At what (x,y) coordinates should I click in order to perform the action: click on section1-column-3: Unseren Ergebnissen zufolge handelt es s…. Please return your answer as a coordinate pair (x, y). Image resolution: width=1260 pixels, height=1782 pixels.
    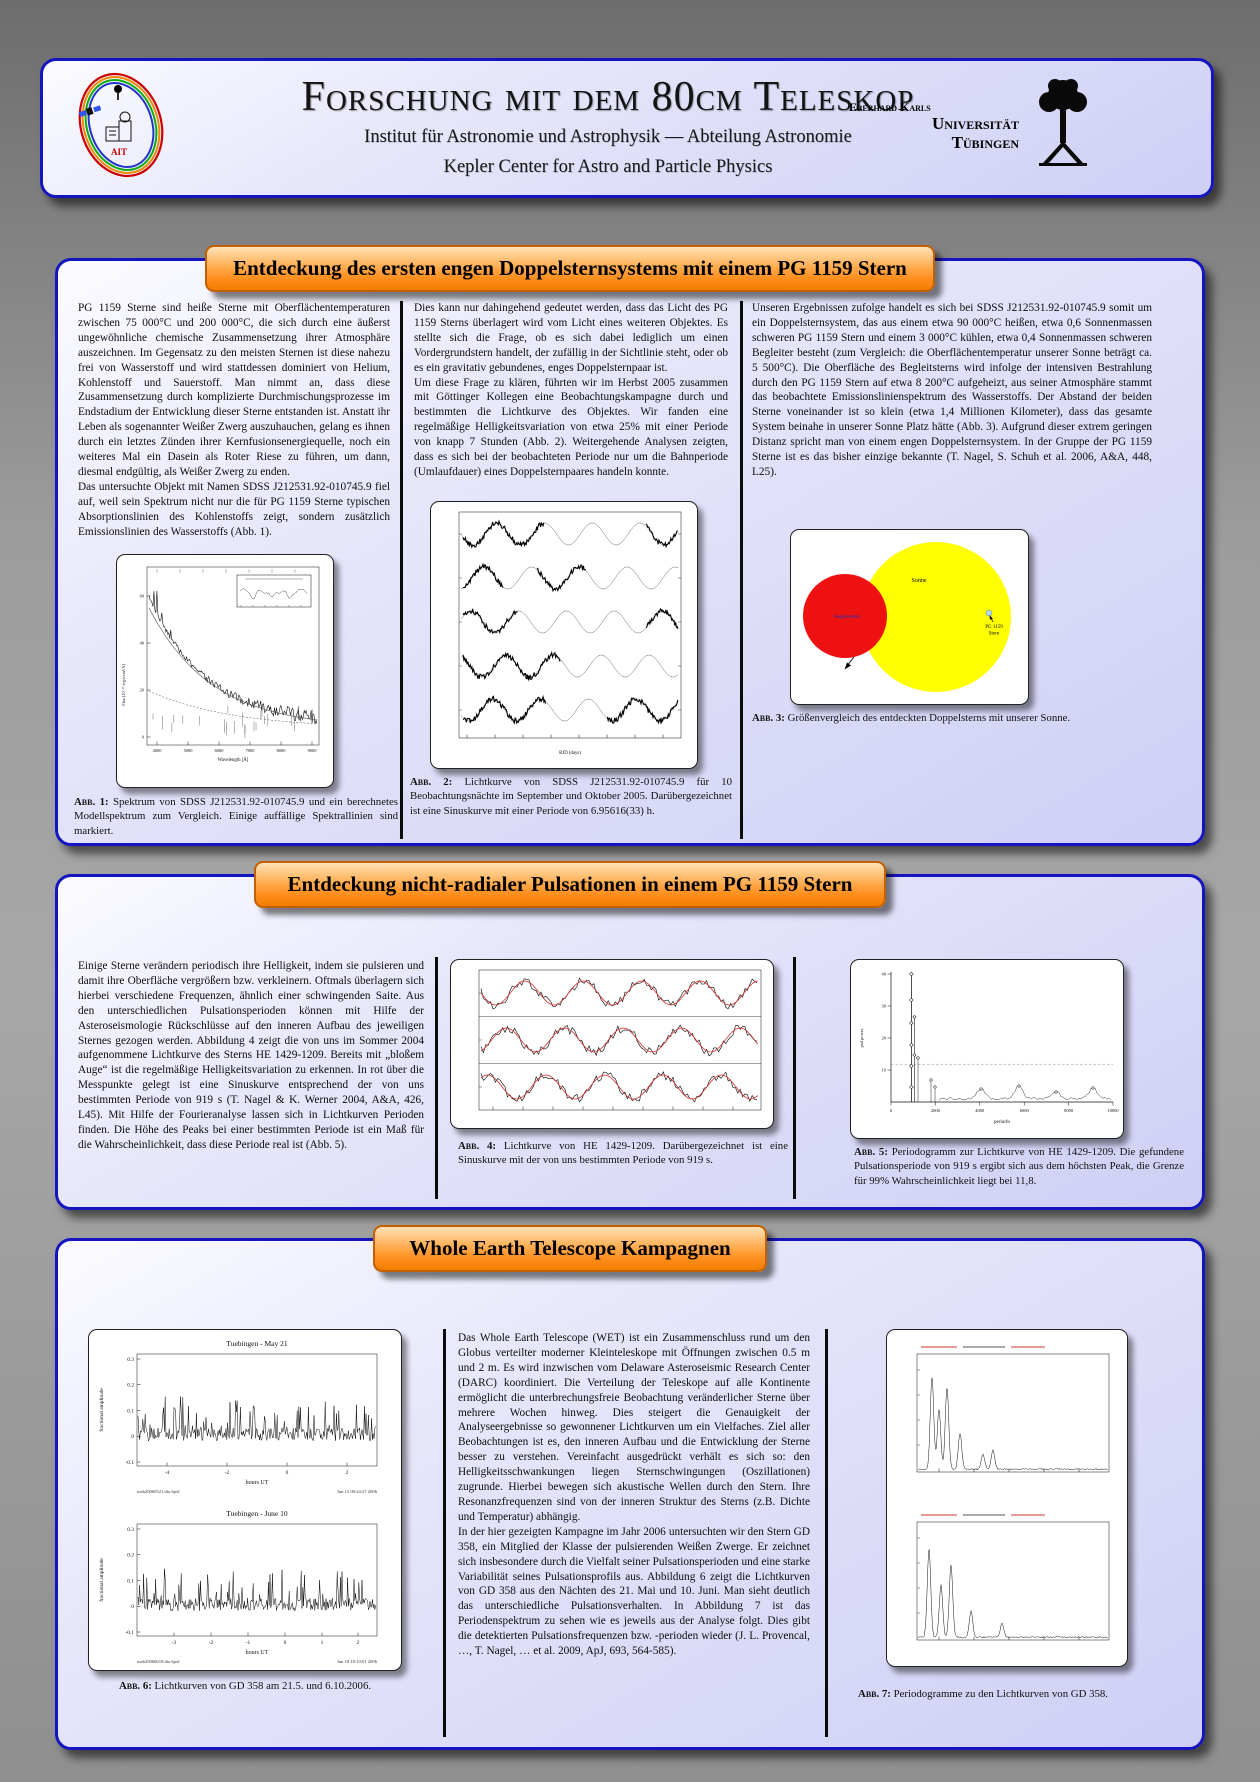
    Looking at the image, I should click on (952, 390).